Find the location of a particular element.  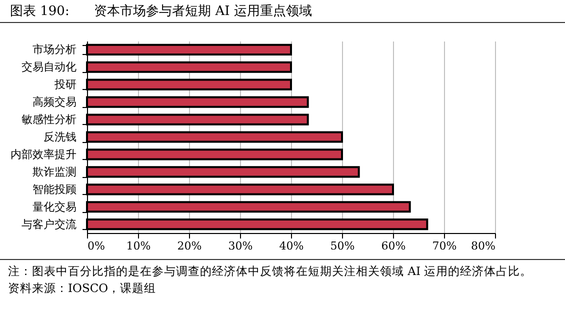

y-tick-label: 投研 is located at coordinates (65, 85).